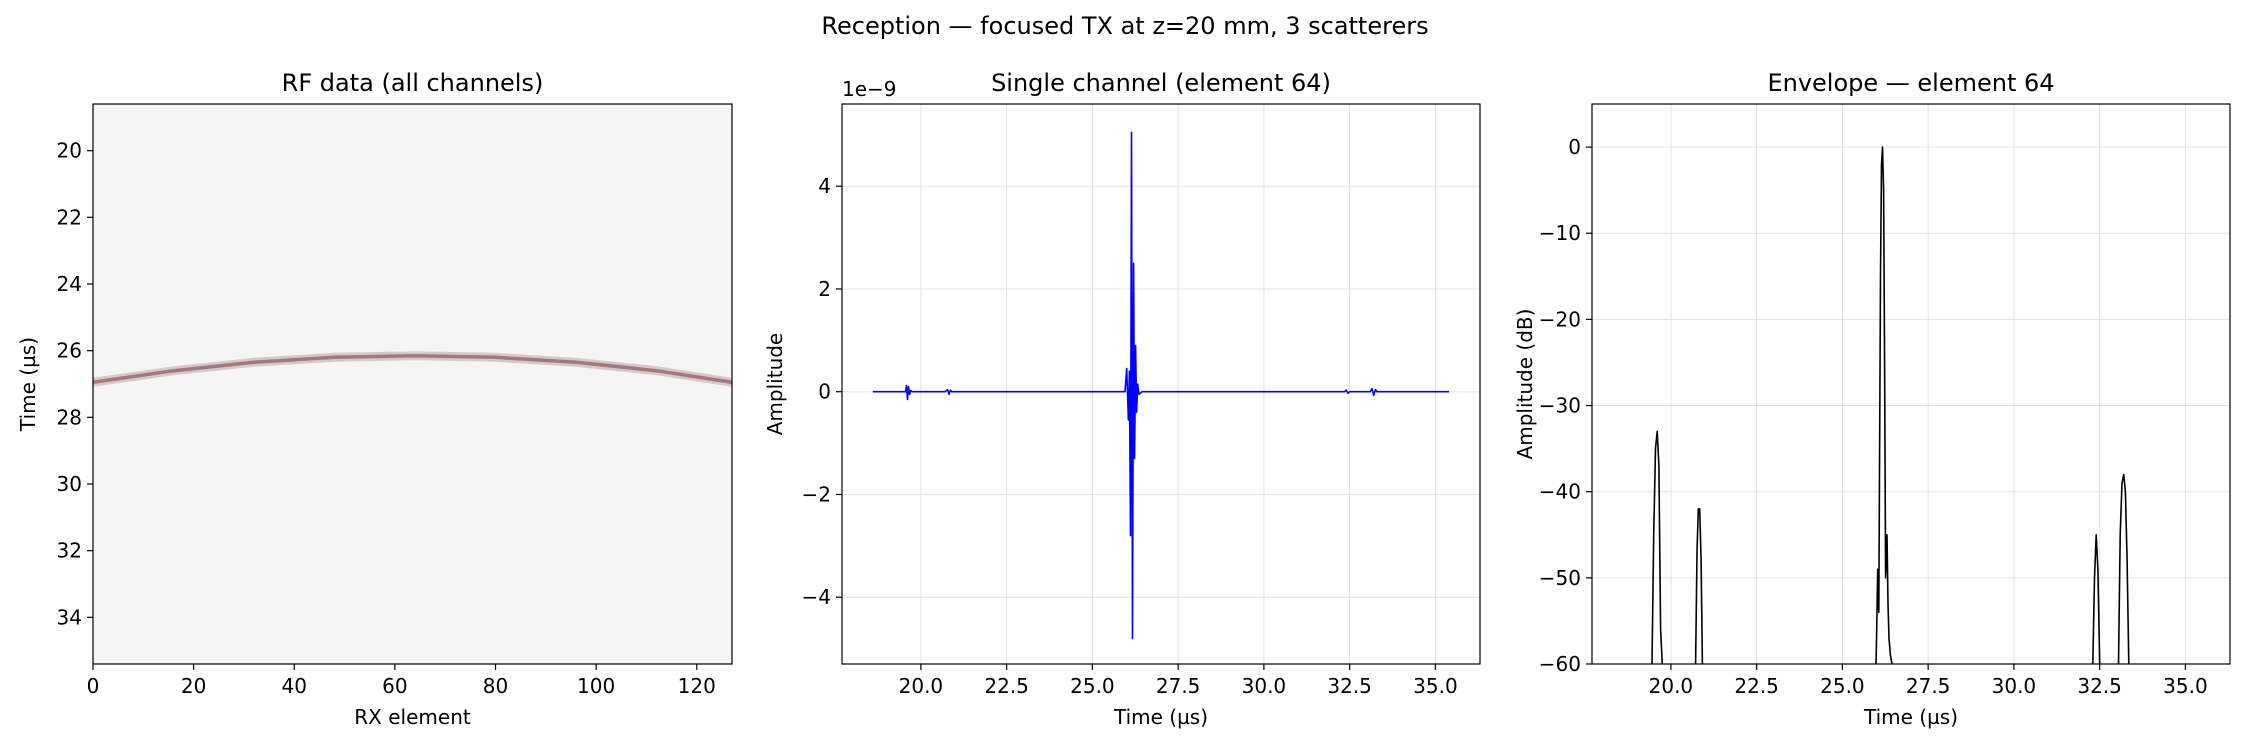  I want to click on x-axis: 0 20 40 60 80 100 120, so click(401, 681).